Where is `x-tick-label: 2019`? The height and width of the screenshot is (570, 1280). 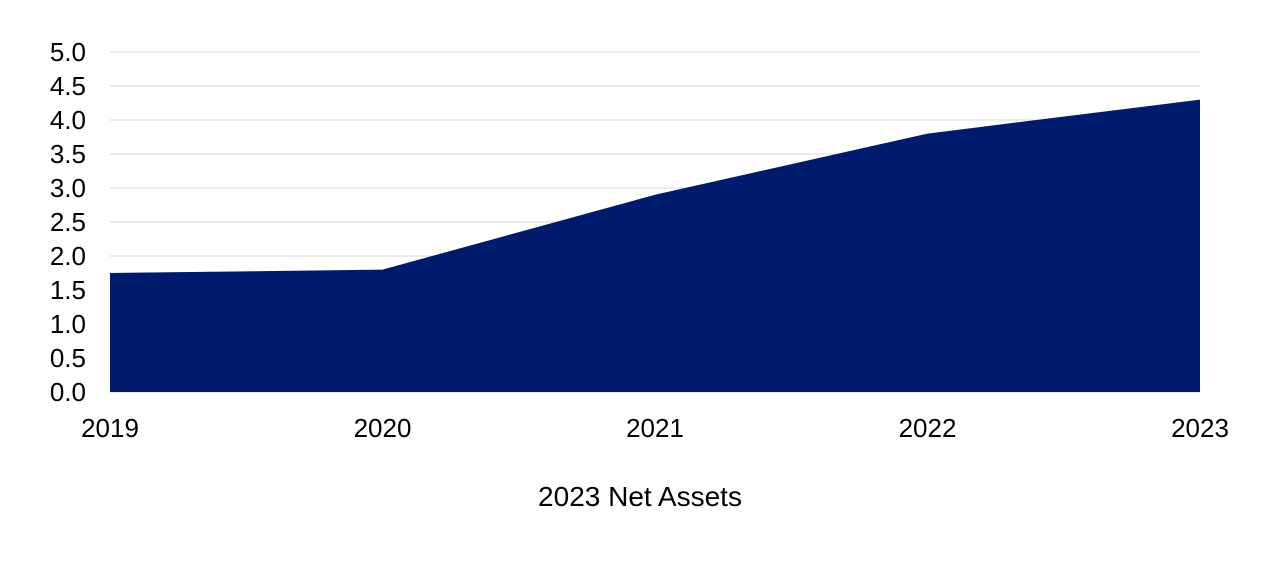
x-tick-label: 2019 is located at coordinates (110, 428).